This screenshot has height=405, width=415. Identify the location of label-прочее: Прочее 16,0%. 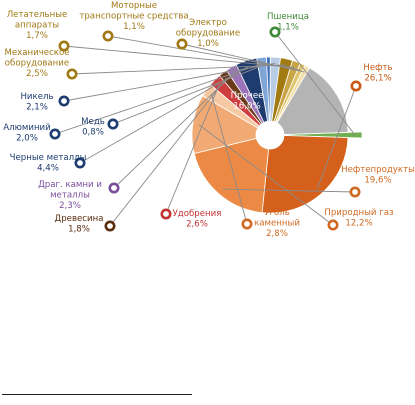
(247, 101).